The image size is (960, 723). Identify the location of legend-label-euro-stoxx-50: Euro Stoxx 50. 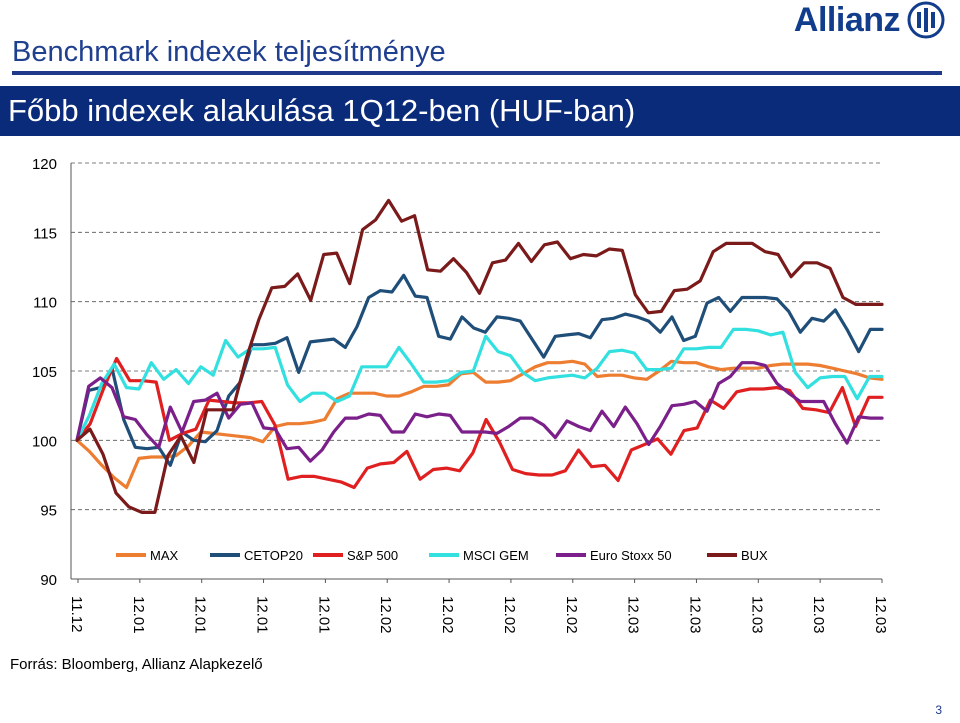
(631, 555).